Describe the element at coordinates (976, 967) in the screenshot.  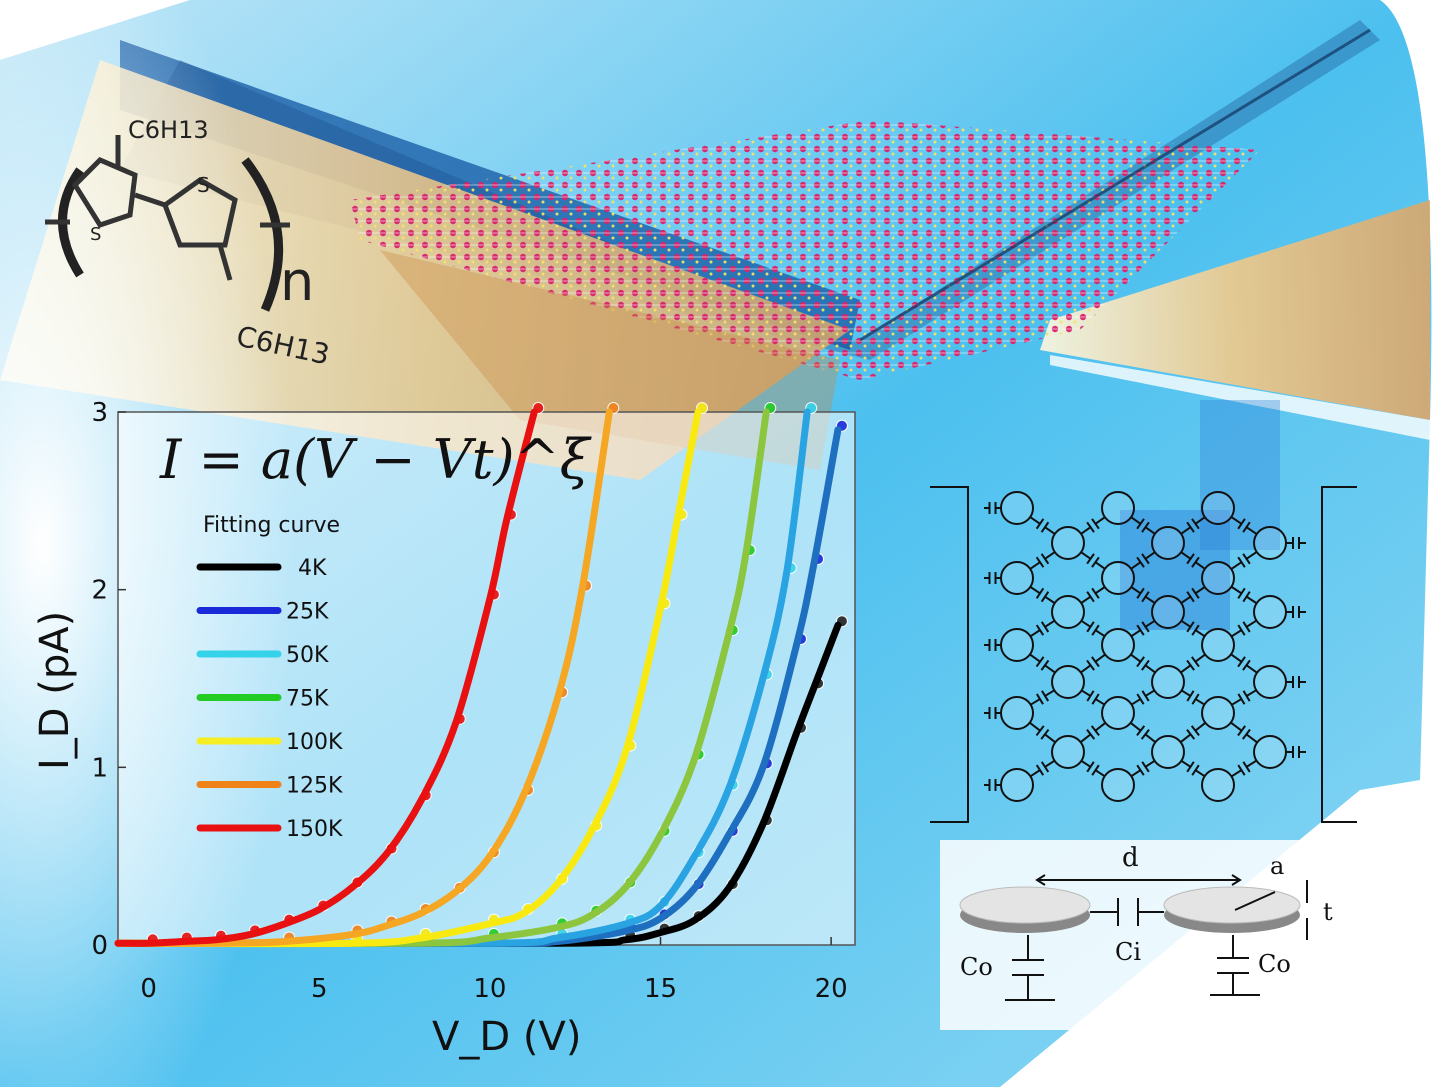
I see `label-co-left: Co` at that location.